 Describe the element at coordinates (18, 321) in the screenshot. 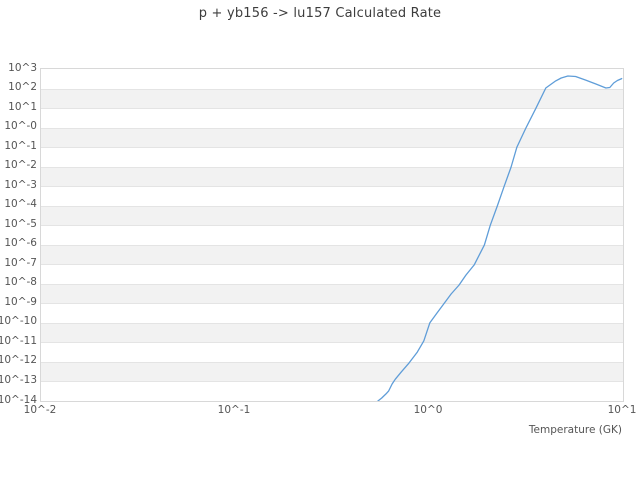

I see `y-tick-label: 10^-10` at that location.